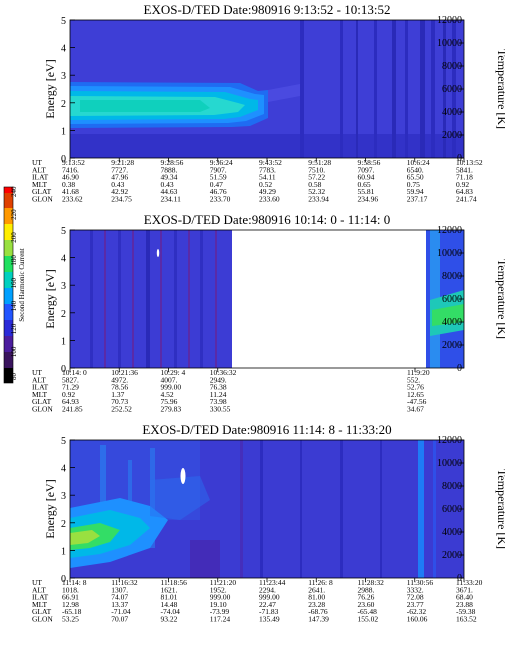 The width and height of the screenshot is (505, 649). Describe the element at coordinates (50, 508) in the screenshot. I see `panel-3-ylabel: Energy [eV]` at that location.